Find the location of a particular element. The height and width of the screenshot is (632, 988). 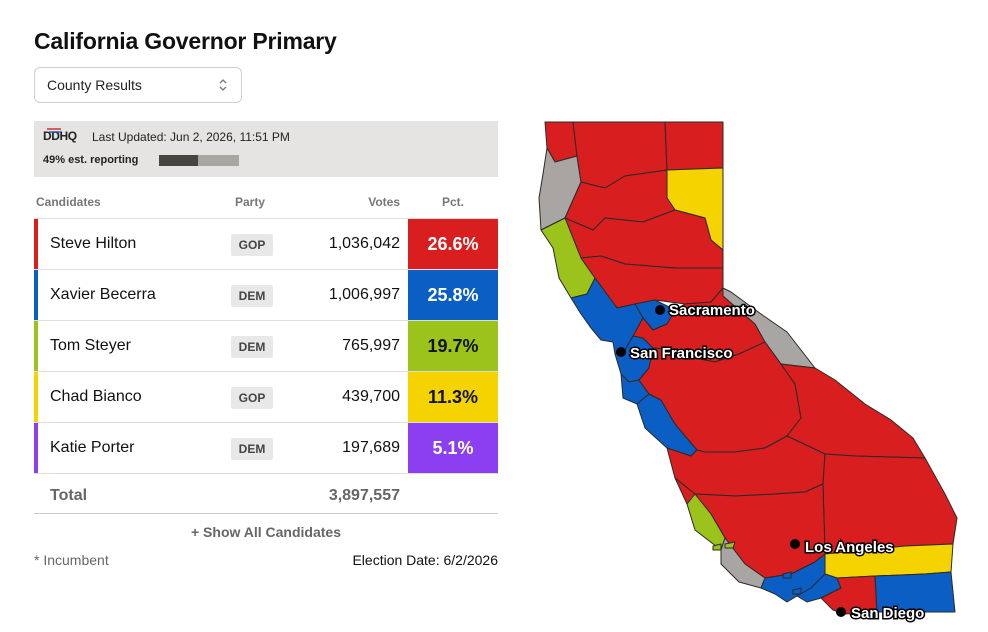

candidate-row: Chad Bianco GOP 439,700 11.3% is located at coordinates (266, 396).